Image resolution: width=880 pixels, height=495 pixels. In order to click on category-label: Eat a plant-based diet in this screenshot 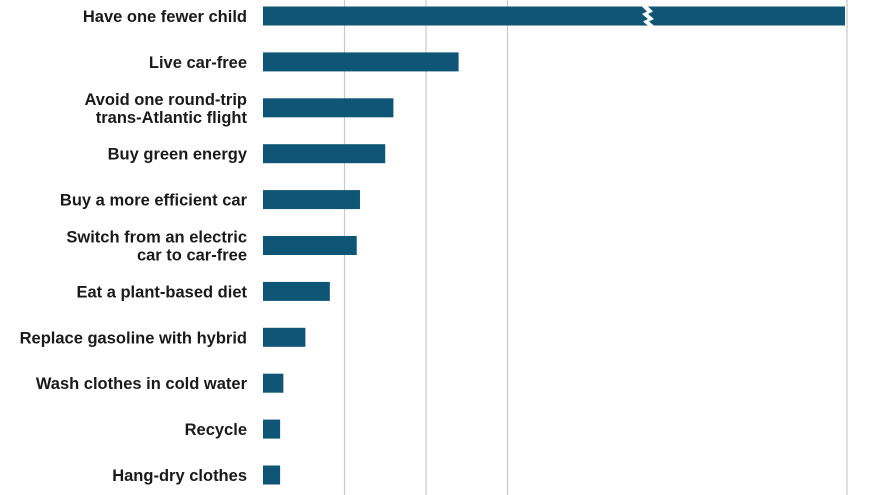, I will do `click(161, 292)`.